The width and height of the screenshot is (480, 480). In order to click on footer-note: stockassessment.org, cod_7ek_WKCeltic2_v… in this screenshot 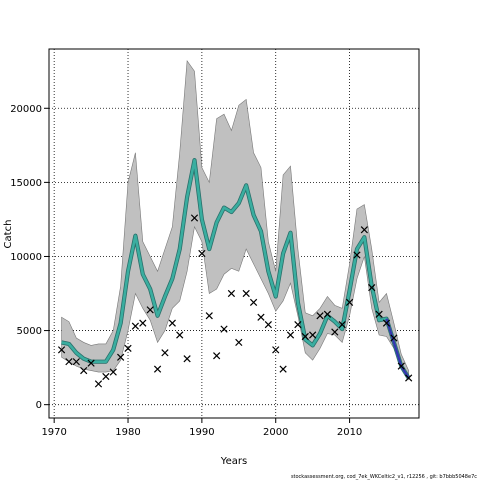, I will do `click(384, 477)`.